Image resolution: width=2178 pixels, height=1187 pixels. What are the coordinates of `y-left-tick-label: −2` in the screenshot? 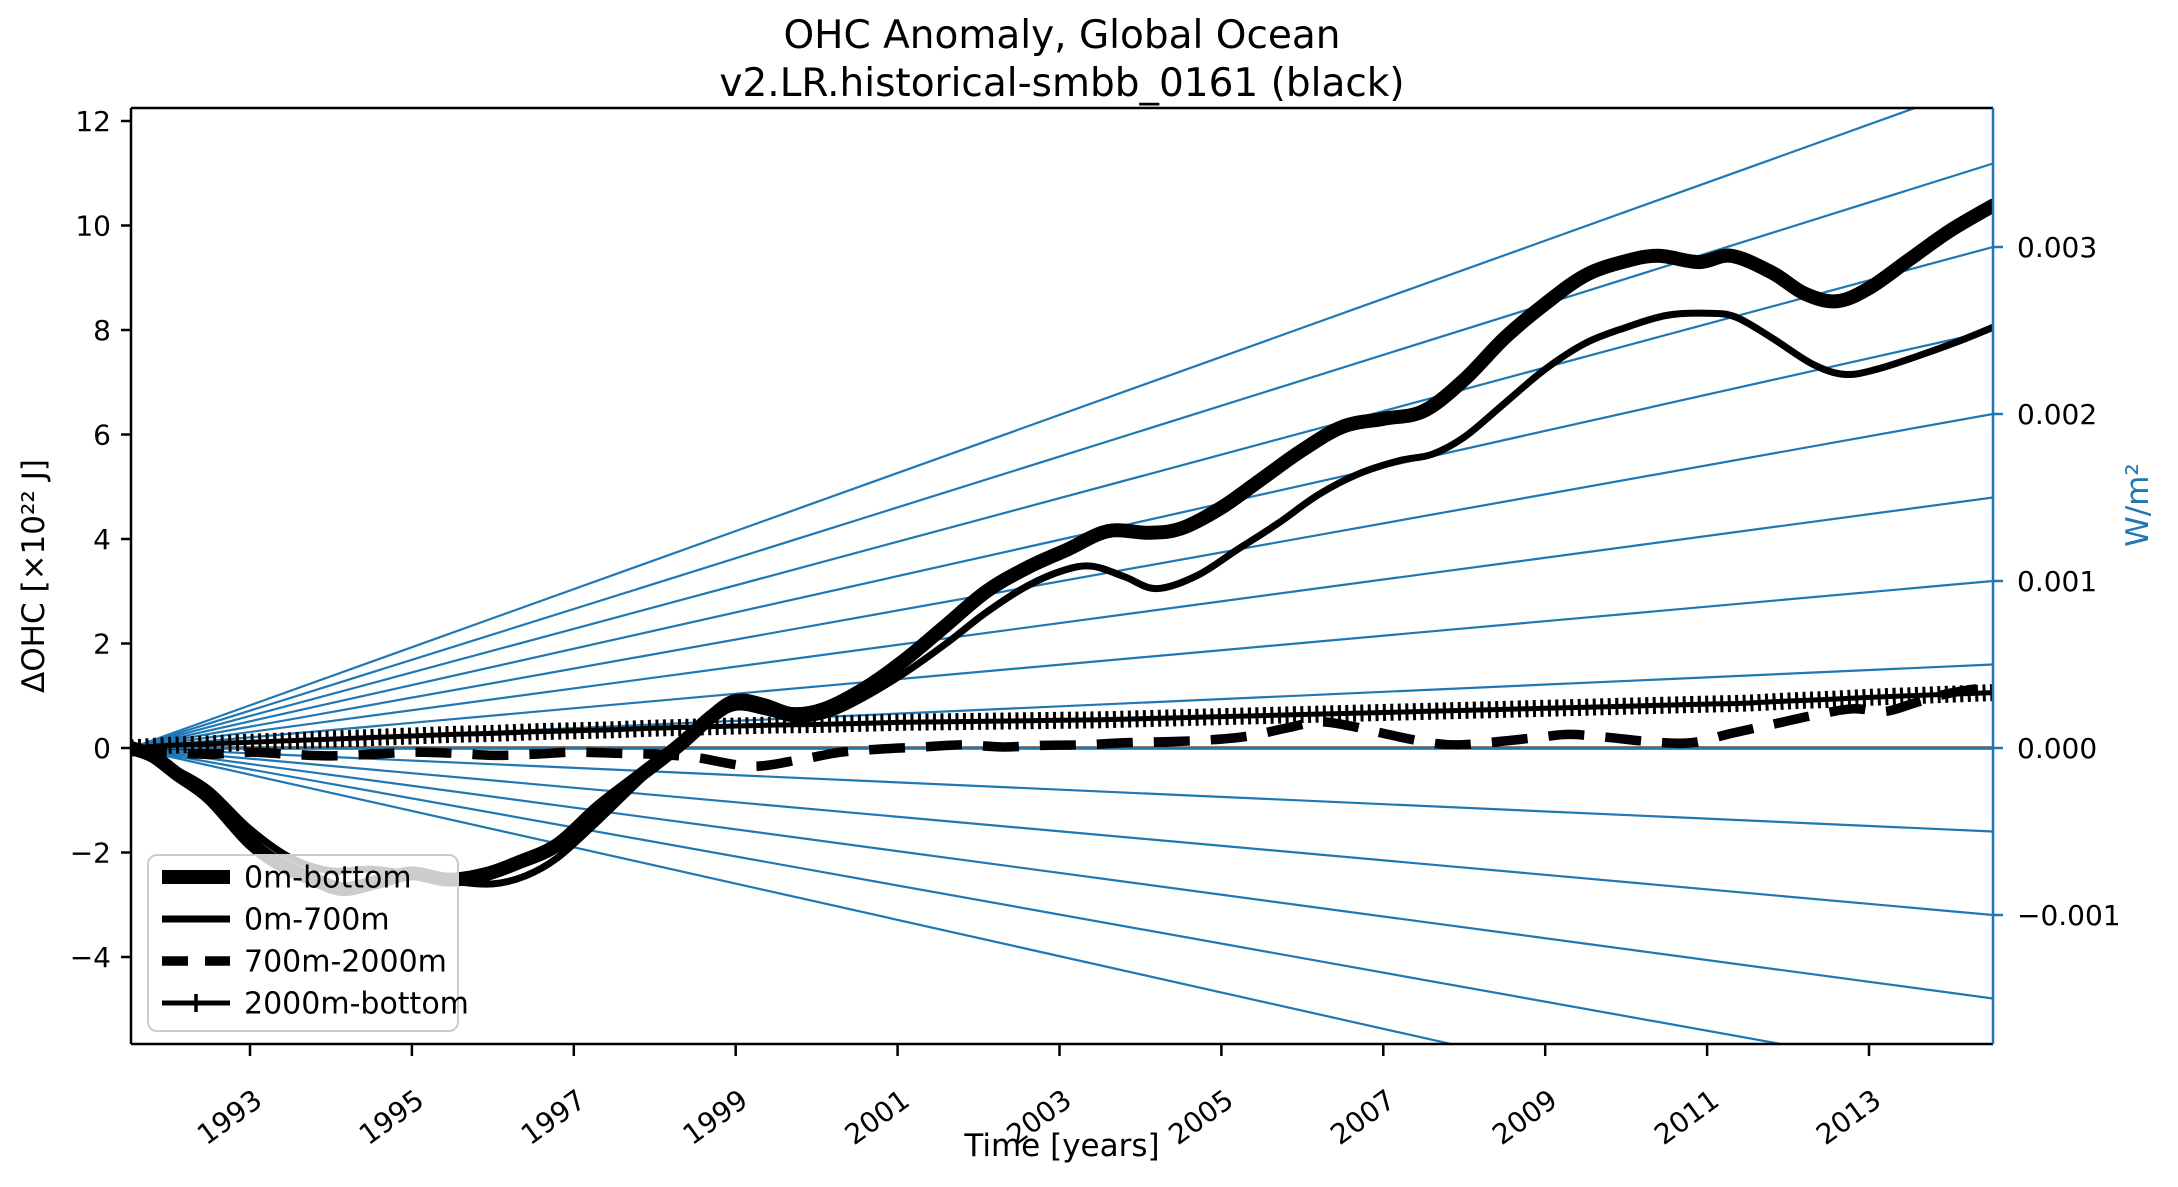 It's located at (90, 852).